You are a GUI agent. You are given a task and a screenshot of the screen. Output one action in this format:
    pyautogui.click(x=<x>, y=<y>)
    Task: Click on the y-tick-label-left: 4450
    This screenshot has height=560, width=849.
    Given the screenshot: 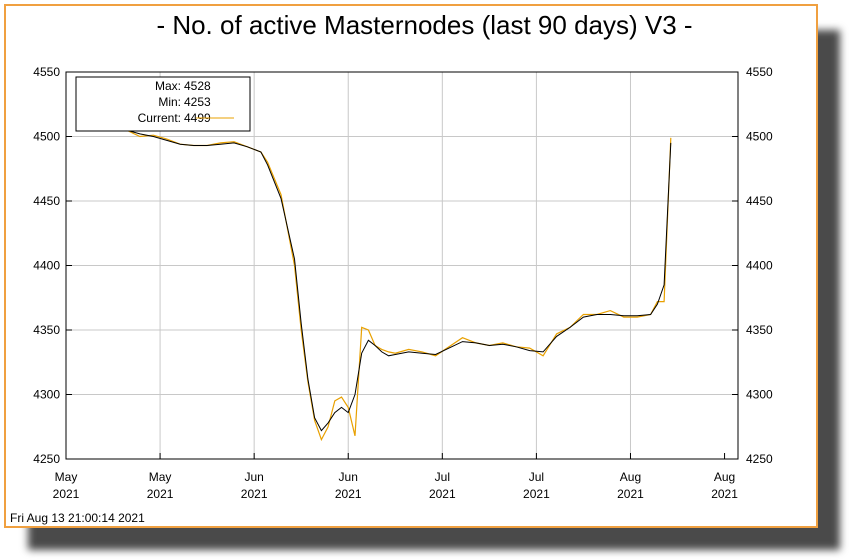 What is the action you would take?
    pyautogui.click(x=46, y=201)
    